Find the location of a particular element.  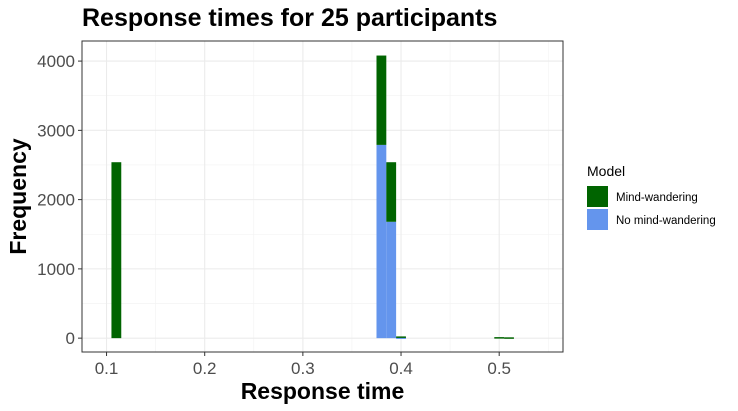

y-tick-label: 4000 is located at coordinates (56, 61).